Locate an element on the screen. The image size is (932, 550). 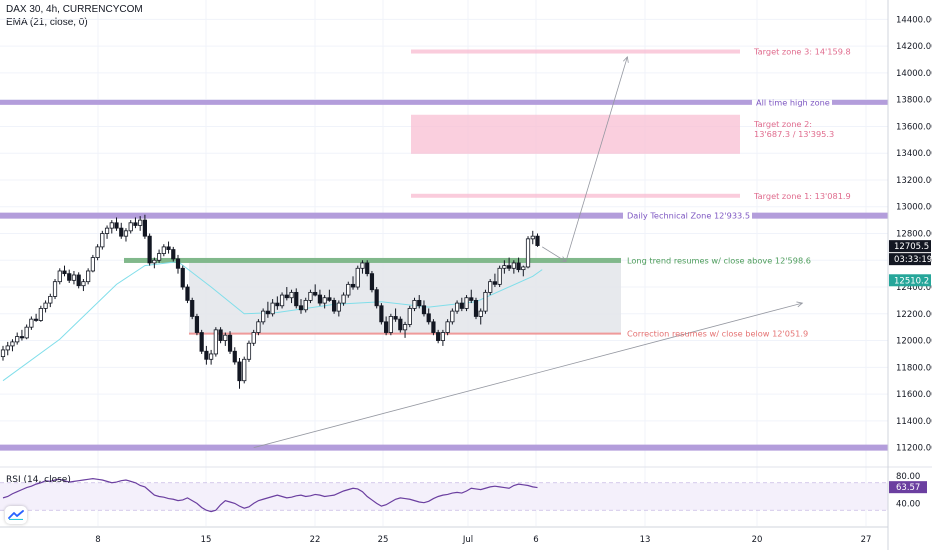
target-zone-2-values: 13'687.3 / 13'395.3 is located at coordinates (794, 134).